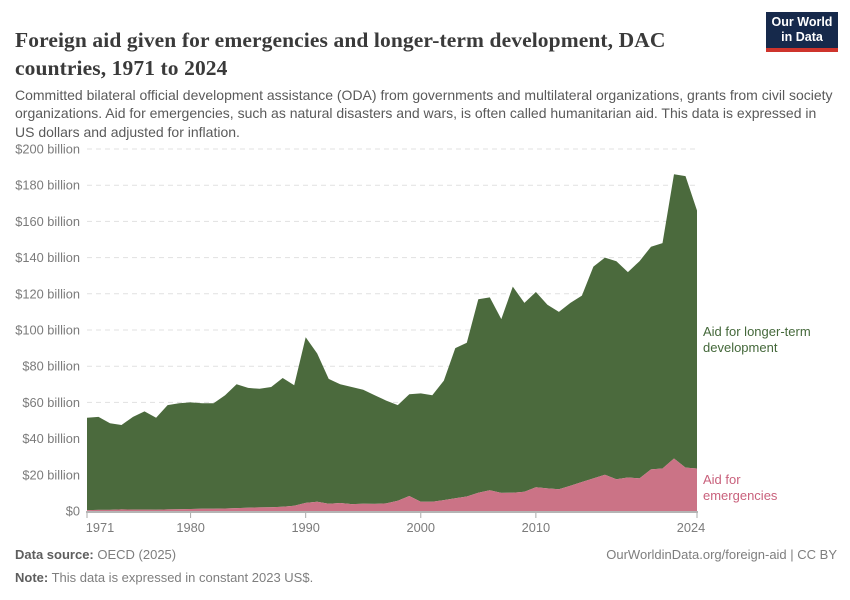  I want to click on legend-label-longer-term-development: Aid for longer-term development, so click(757, 339).